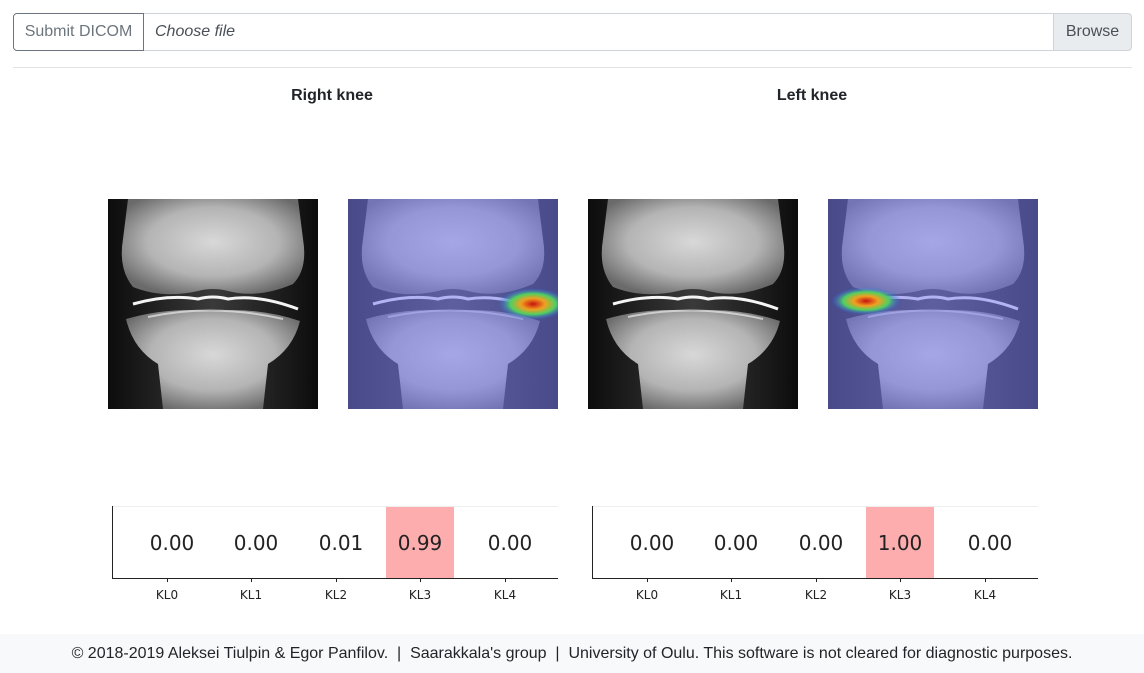 This screenshot has height=673, width=1144. What do you see at coordinates (453, 304) in the screenshot?
I see `right-knee-heatmap` at bounding box center [453, 304].